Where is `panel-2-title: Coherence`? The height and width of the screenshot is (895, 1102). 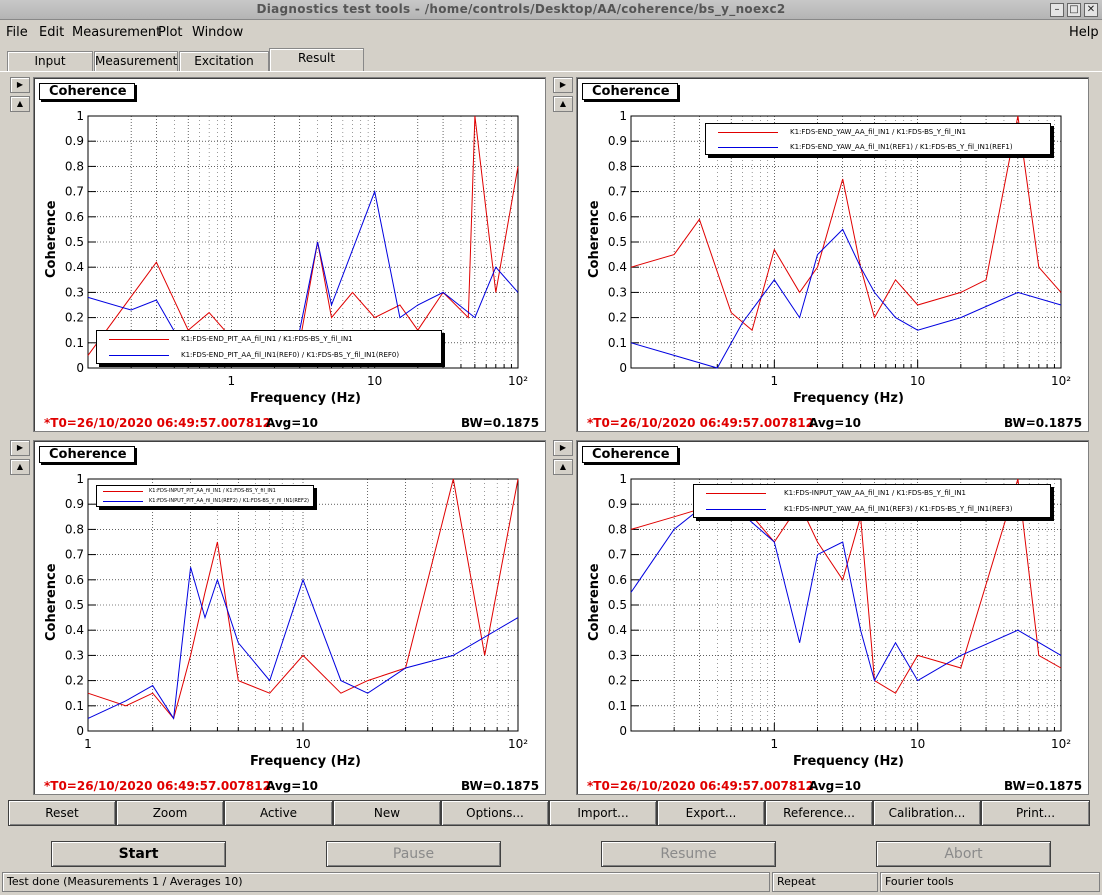 panel-2-title: Coherence is located at coordinates (630, 91).